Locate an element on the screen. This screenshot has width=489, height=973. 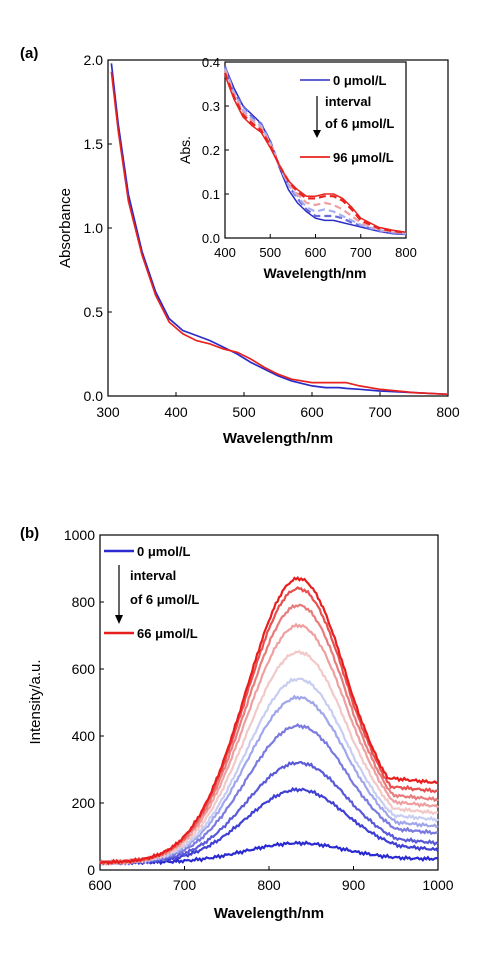
inset-legend-last-label: 96 μmol/L is located at coordinates (363, 157).